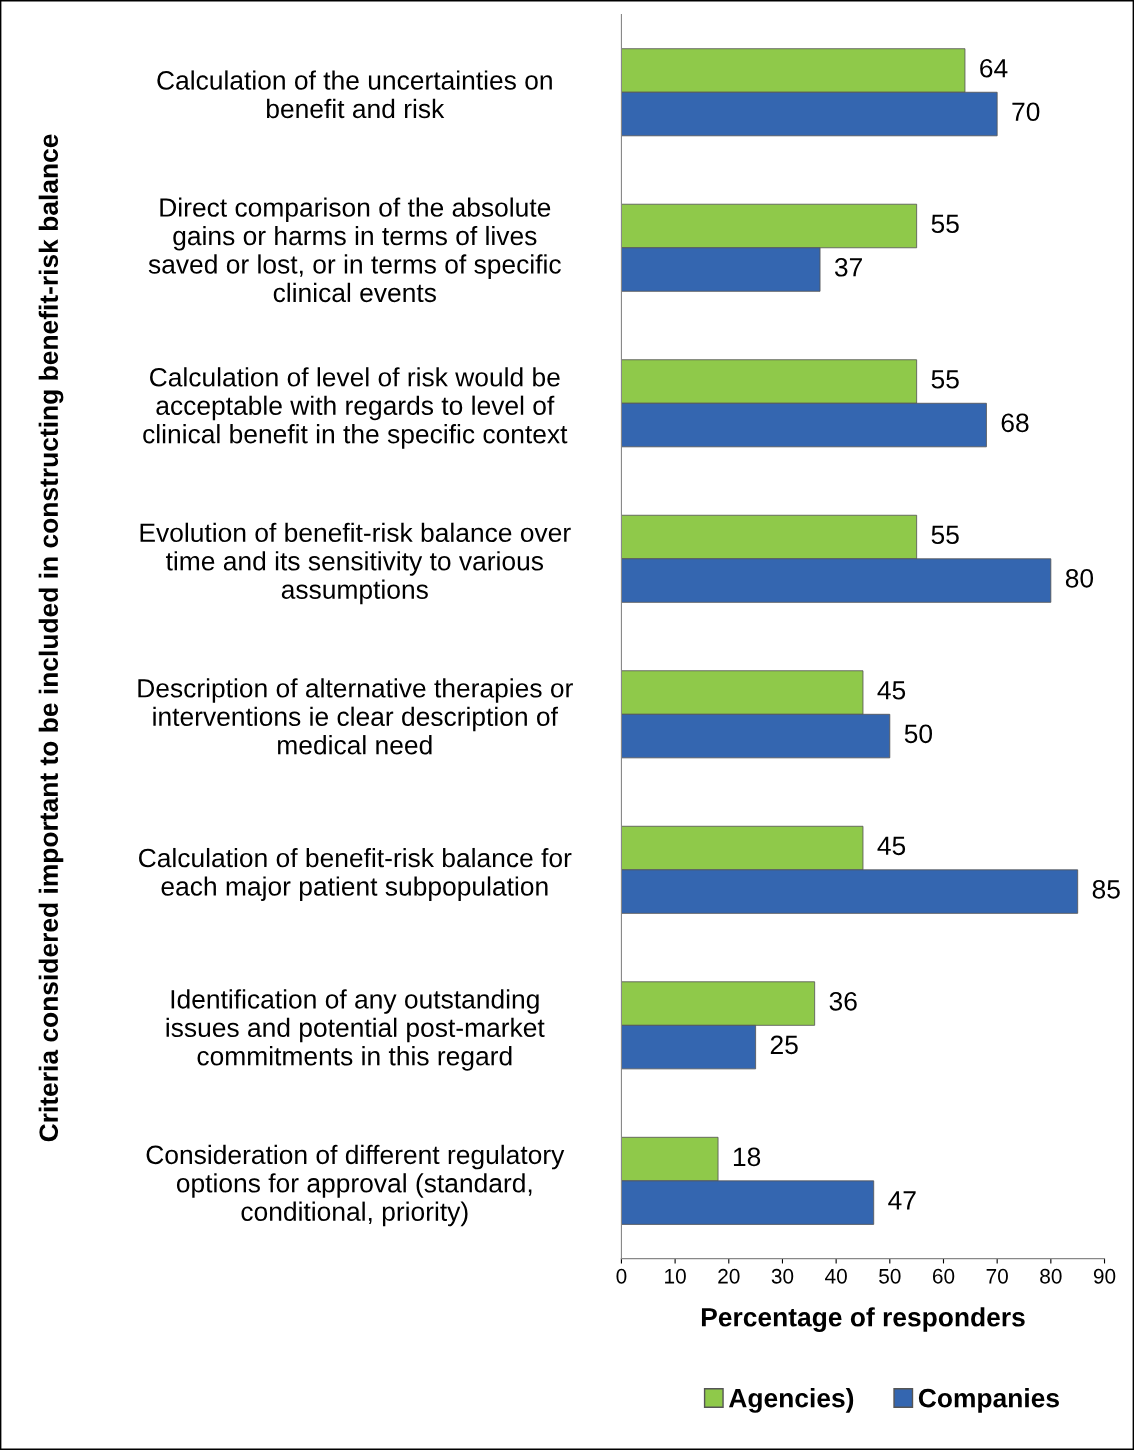 The width and height of the screenshot is (1134, 1450). Describe the element at coordinates (354, 94) in the screenshot. I see `y-tick-label: Calculation of the uncertainties on benefit and risk` at that location.